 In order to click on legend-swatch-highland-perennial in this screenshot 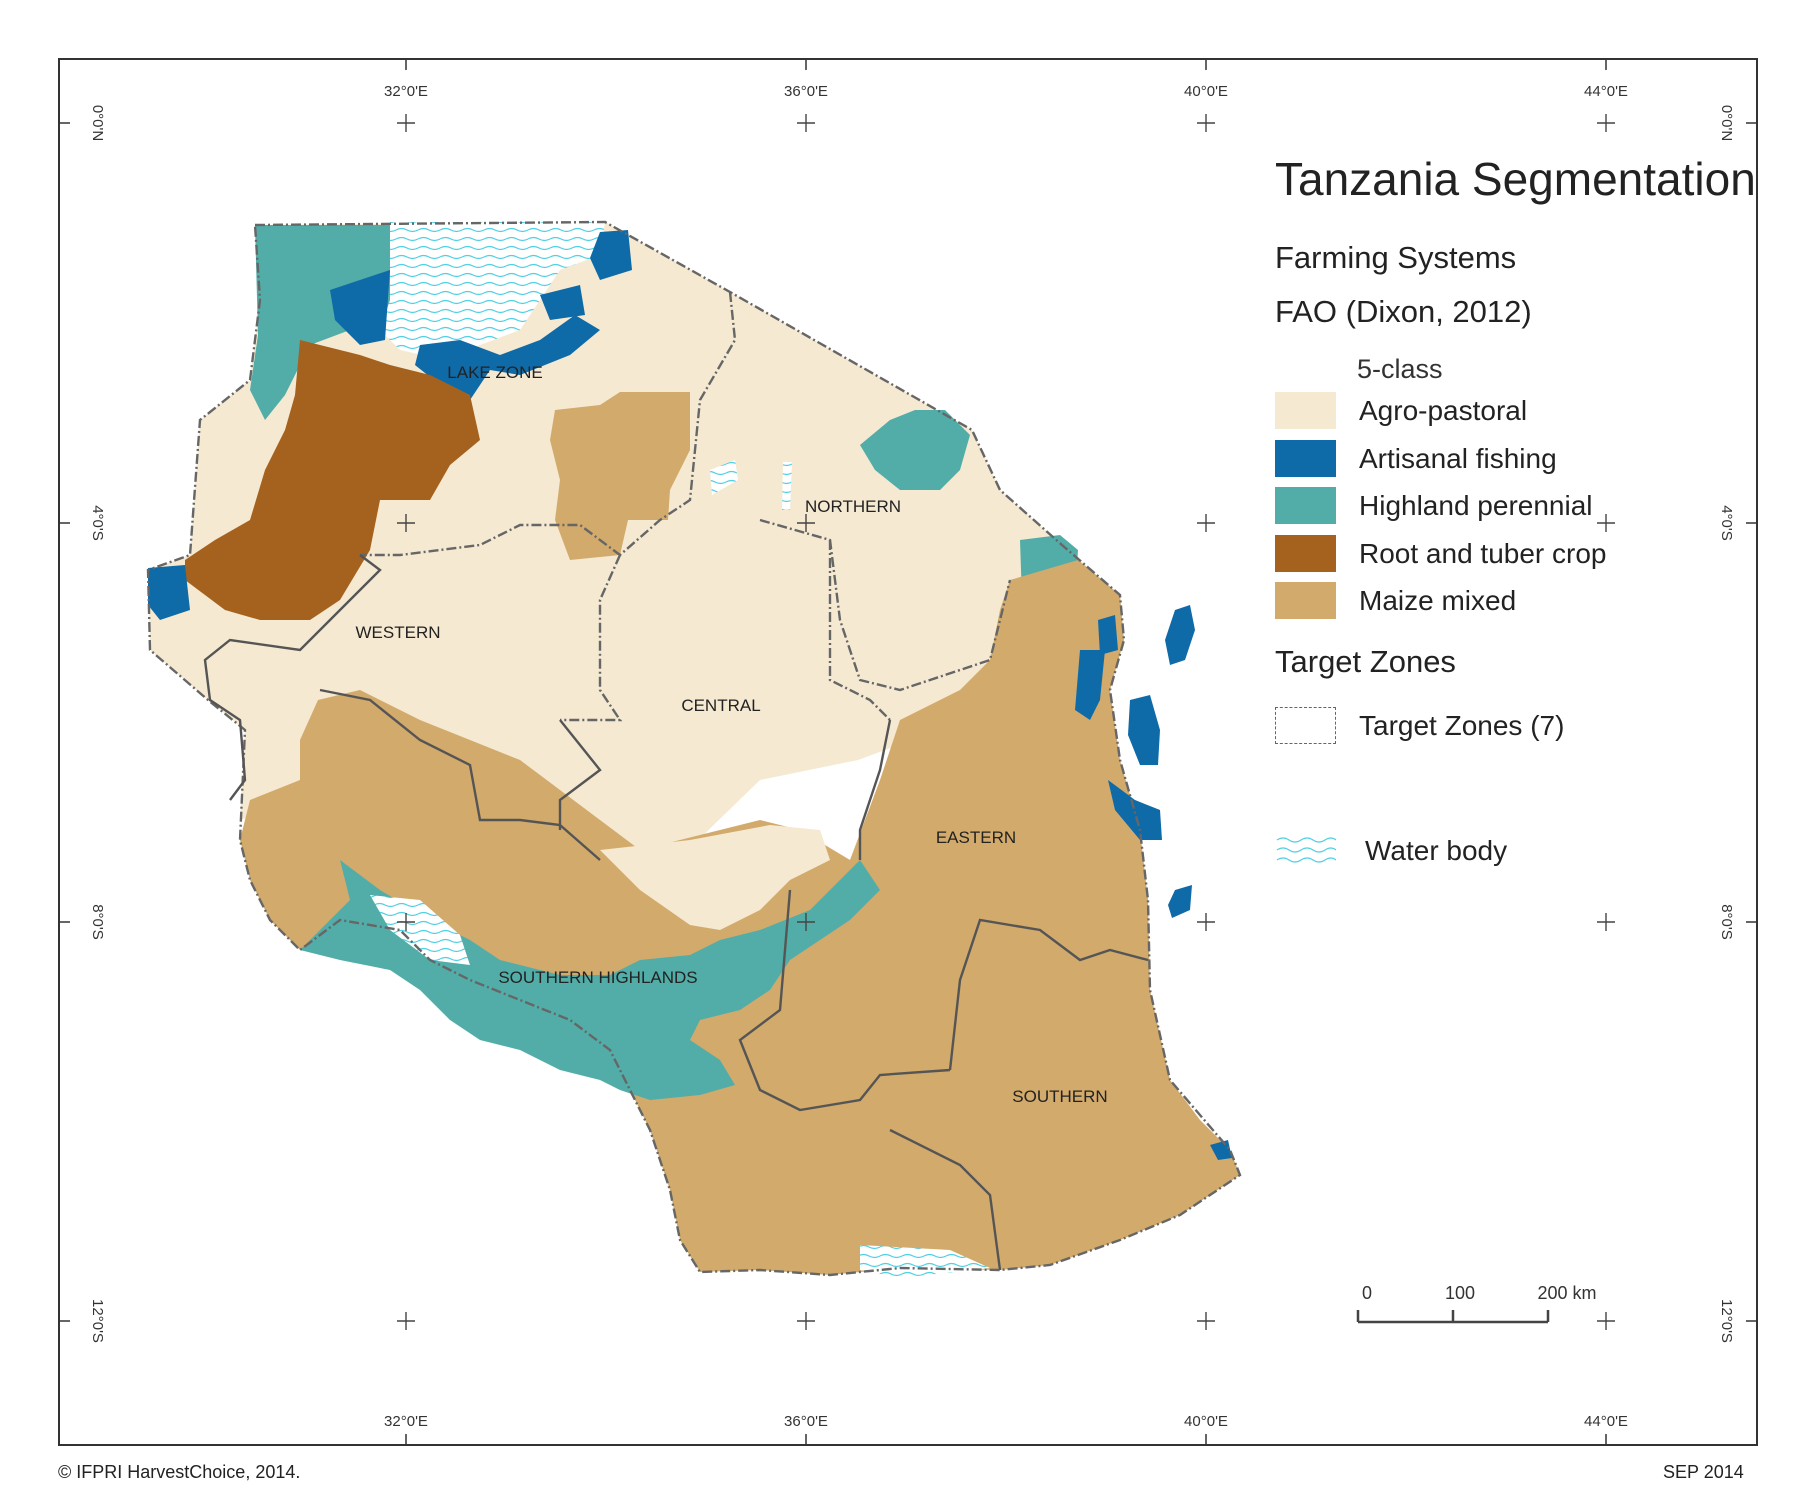, I will do `click(1305, 505)`.